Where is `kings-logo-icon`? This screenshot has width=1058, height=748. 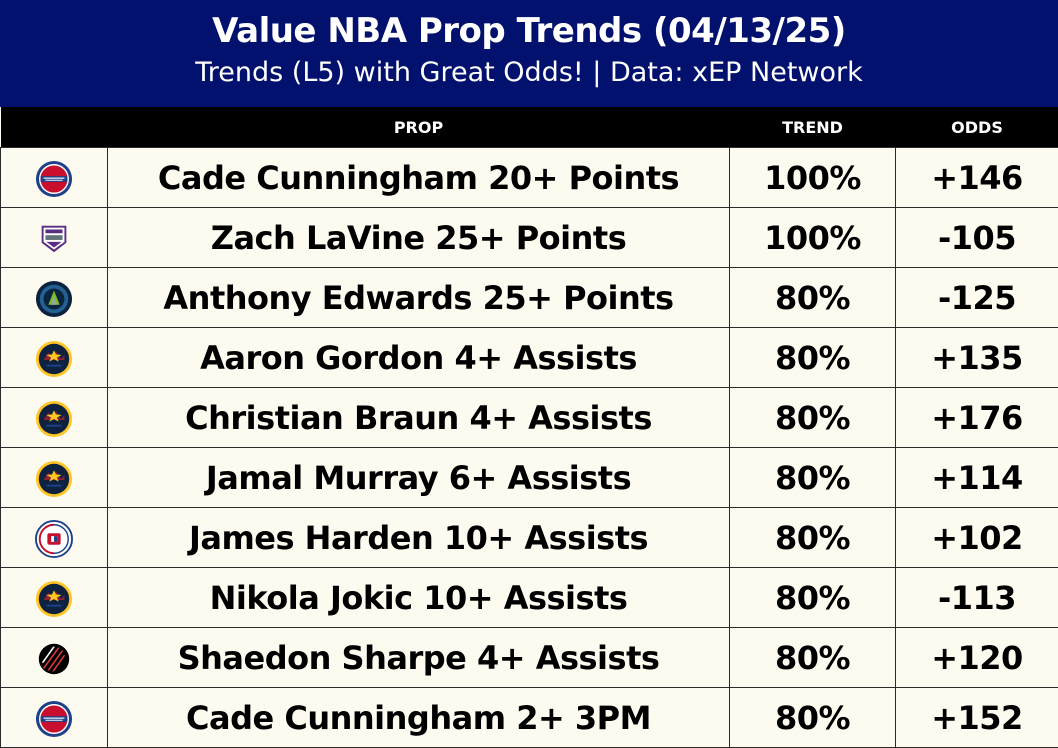 kings-logo-icon is located at coordinates (54, 239).